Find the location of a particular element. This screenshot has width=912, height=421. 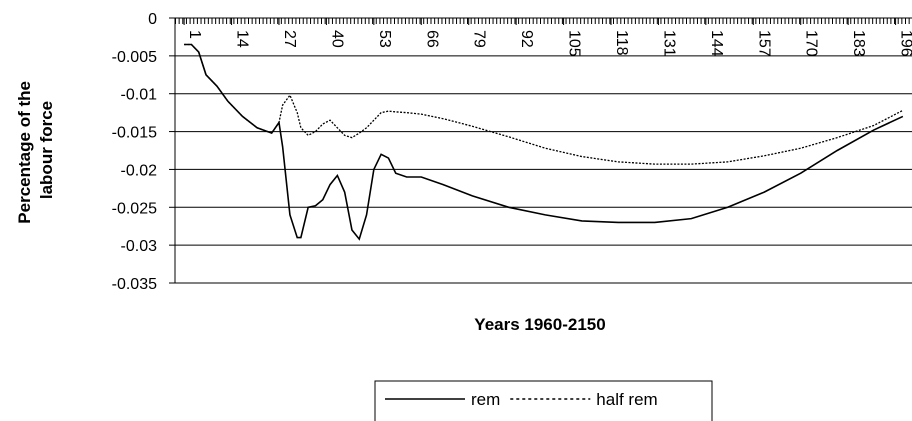

legend-label: half rem is located at coordinates (626, 399).